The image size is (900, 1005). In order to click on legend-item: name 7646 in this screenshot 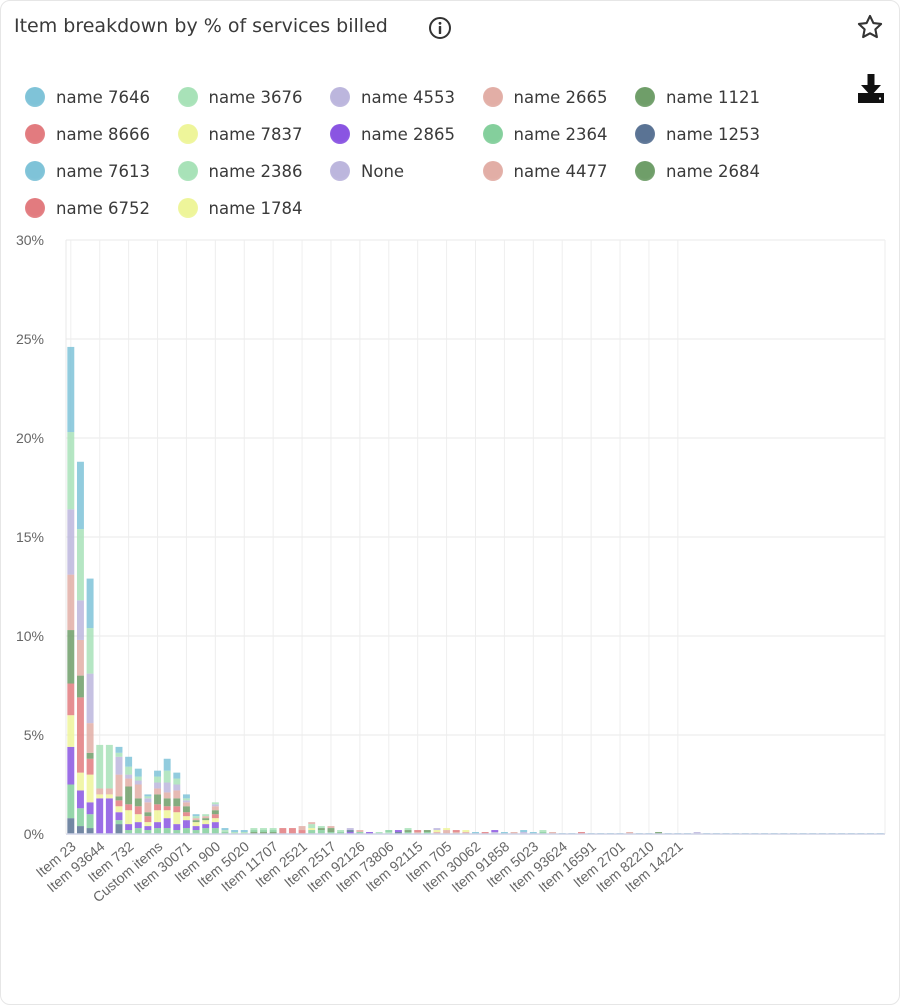, I will do `click(87, 97)`.